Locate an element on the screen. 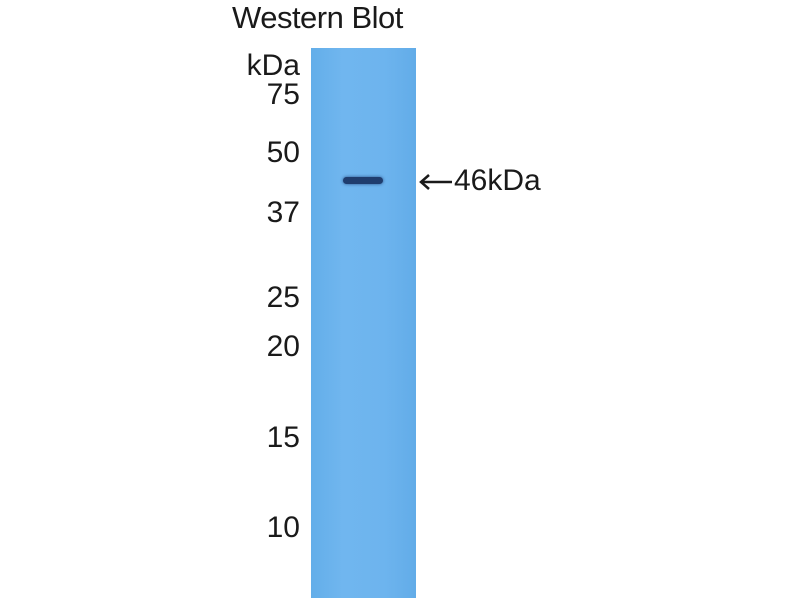 The width and height of the screenshot is (800, 600). marker-10: 10 is located at coordinates (283, 527).